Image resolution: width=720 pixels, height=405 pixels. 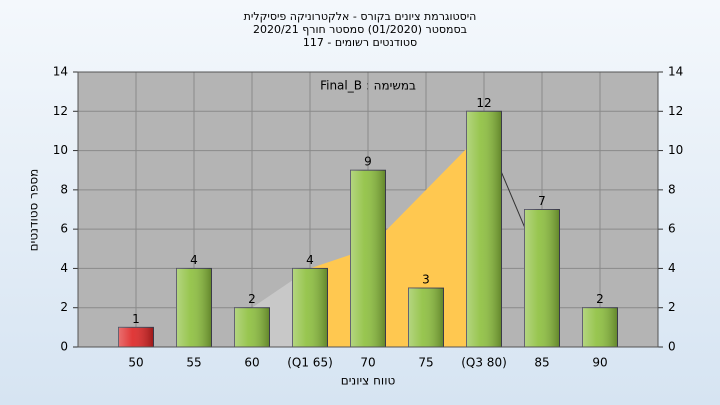 What do you see at coordinates (672, 268) in the screenshot?
I see `y2-tick-label: 4` at bounding box center [672, 268].